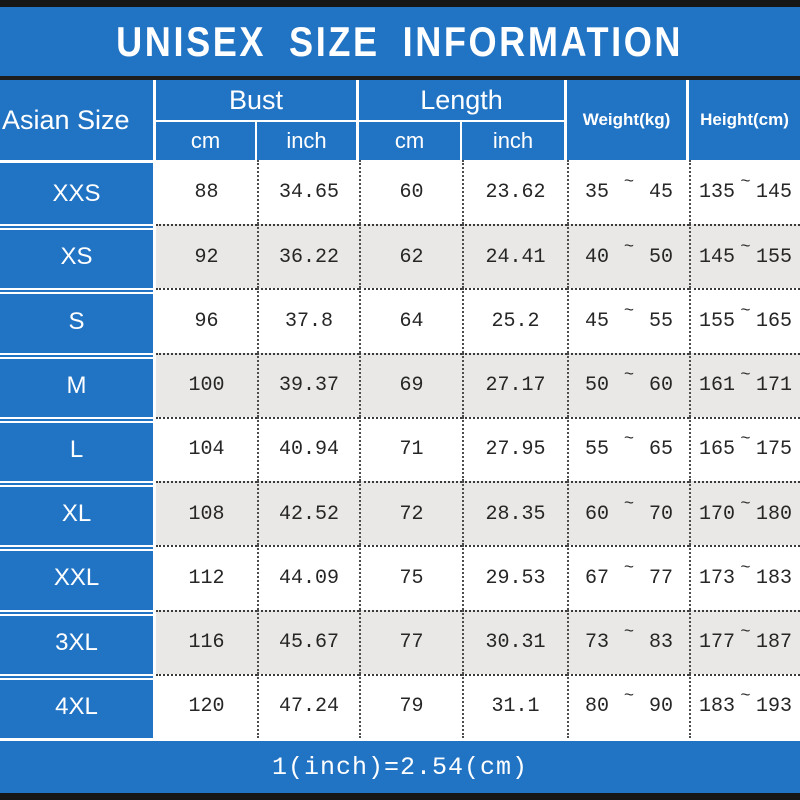 The height and width of the screenshot is (800, 800). I want to click on weight-range-max: 60, so click(660, 386).